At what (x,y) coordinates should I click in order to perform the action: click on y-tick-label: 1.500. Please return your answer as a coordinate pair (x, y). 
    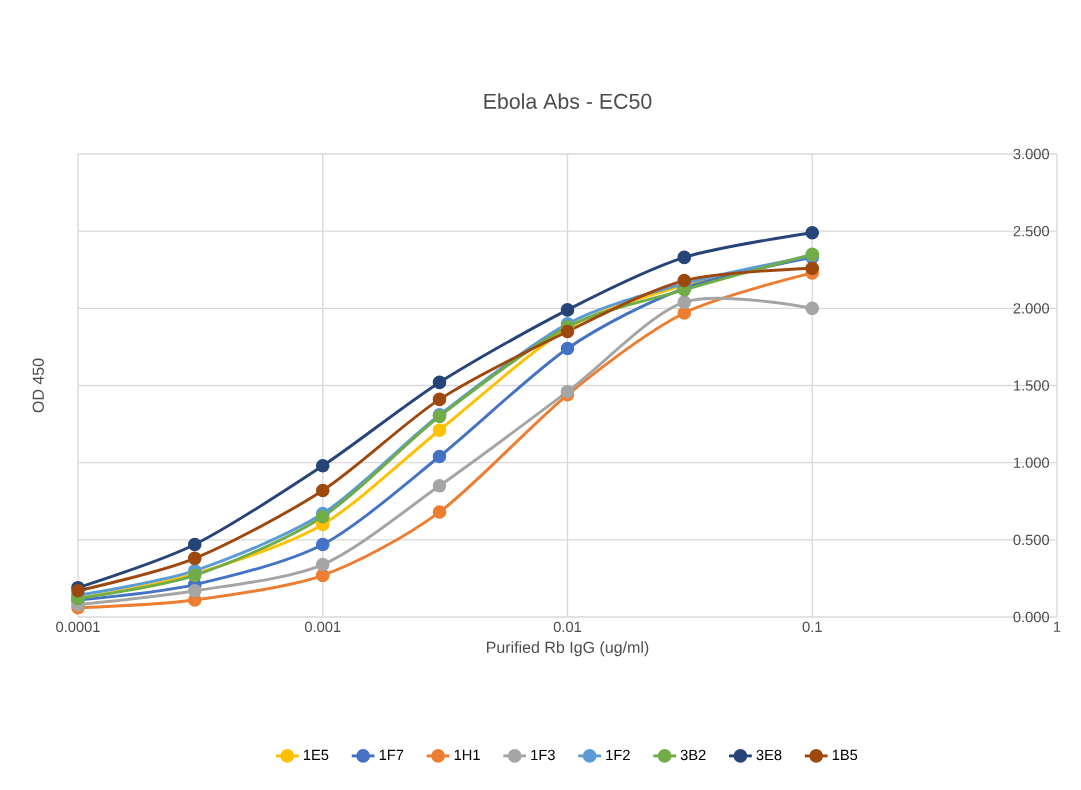
    Looking at the image, I should click on (1032, 385).